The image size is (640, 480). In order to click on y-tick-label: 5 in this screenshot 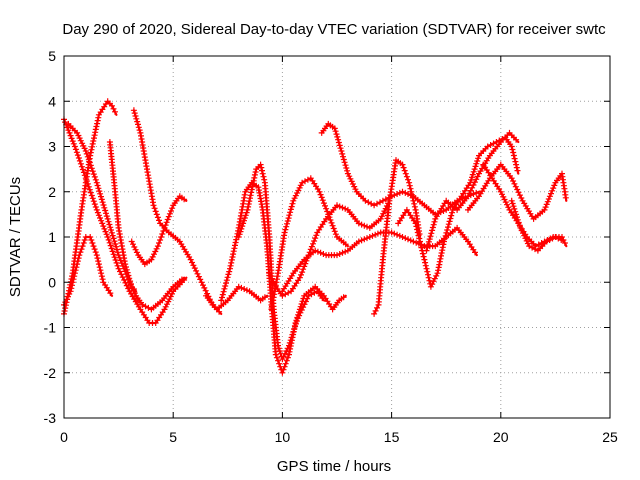, I will do `click(52, 56)`.